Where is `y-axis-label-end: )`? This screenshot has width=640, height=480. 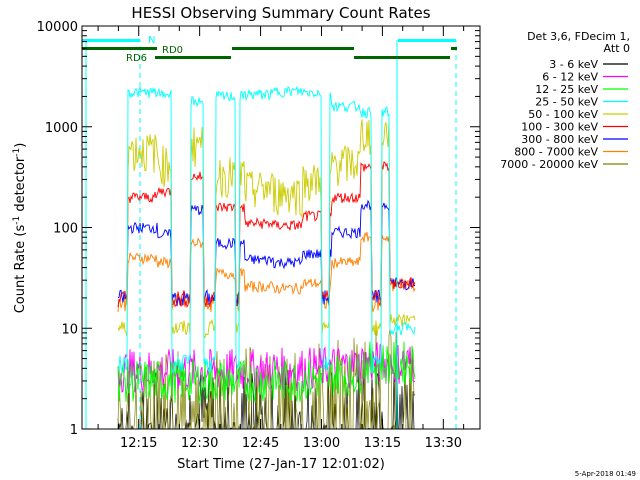 y-axis-label-end: ) is located at coordinates (20, 145).